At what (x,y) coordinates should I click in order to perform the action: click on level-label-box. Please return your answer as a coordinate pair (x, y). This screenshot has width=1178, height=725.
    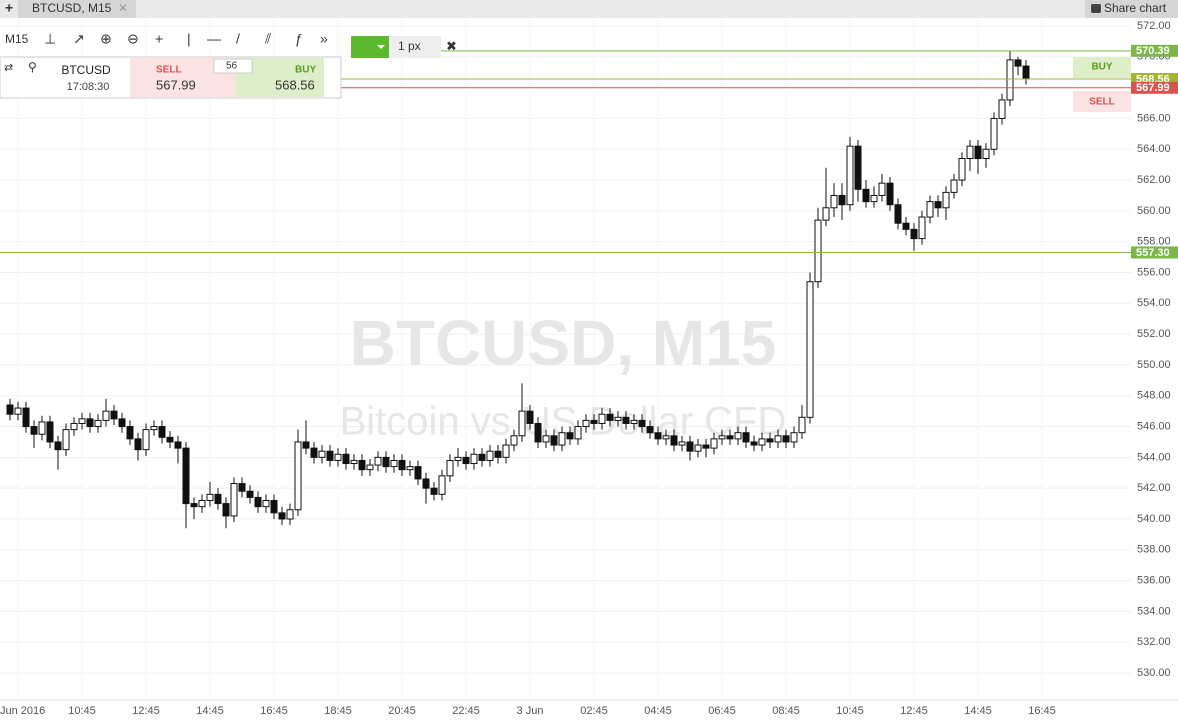
    Looking at the image, I should click on (1154, 252).